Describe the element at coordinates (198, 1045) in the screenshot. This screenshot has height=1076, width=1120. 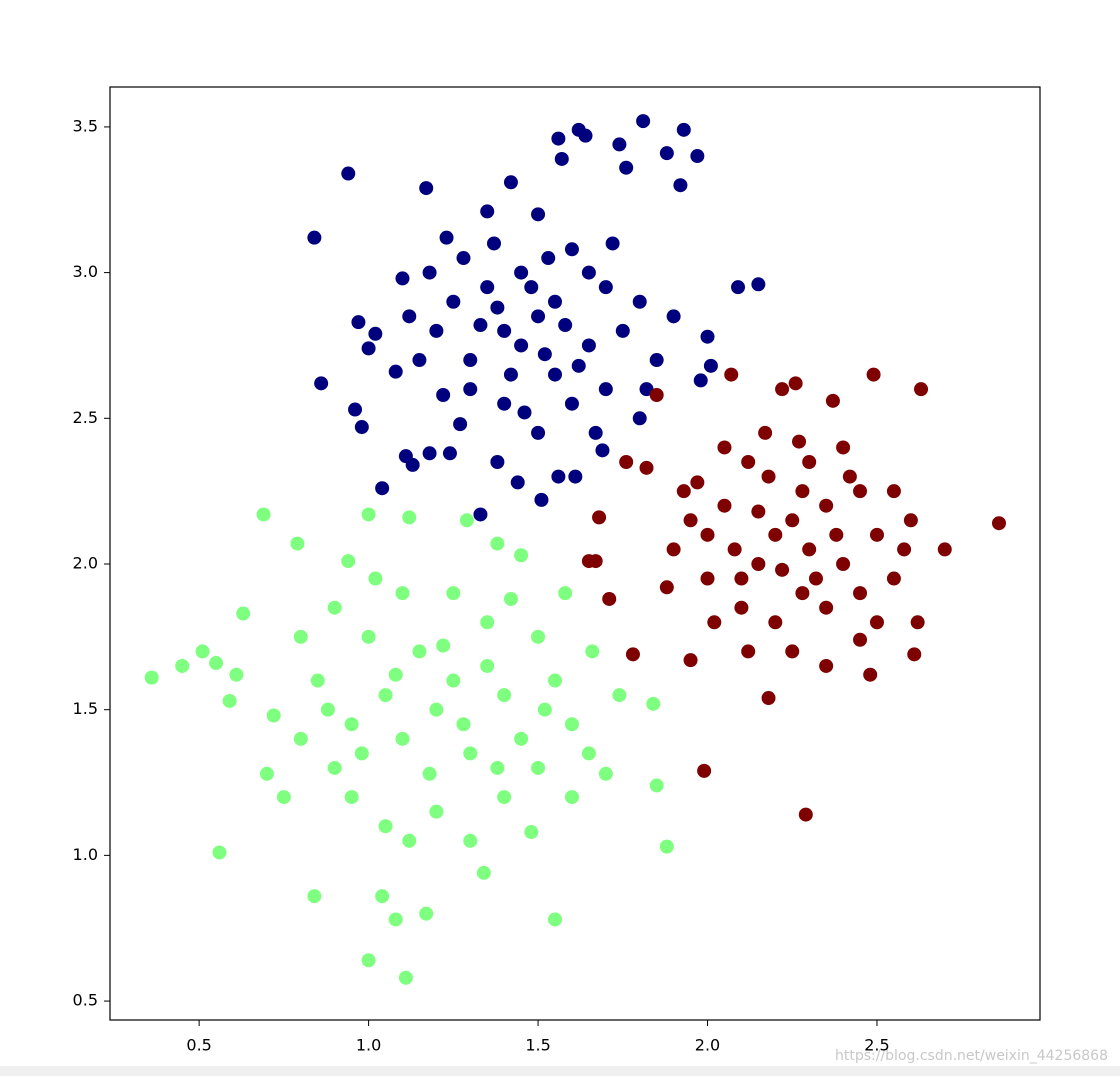
I see `x-tick-label: 0.5` at that location.